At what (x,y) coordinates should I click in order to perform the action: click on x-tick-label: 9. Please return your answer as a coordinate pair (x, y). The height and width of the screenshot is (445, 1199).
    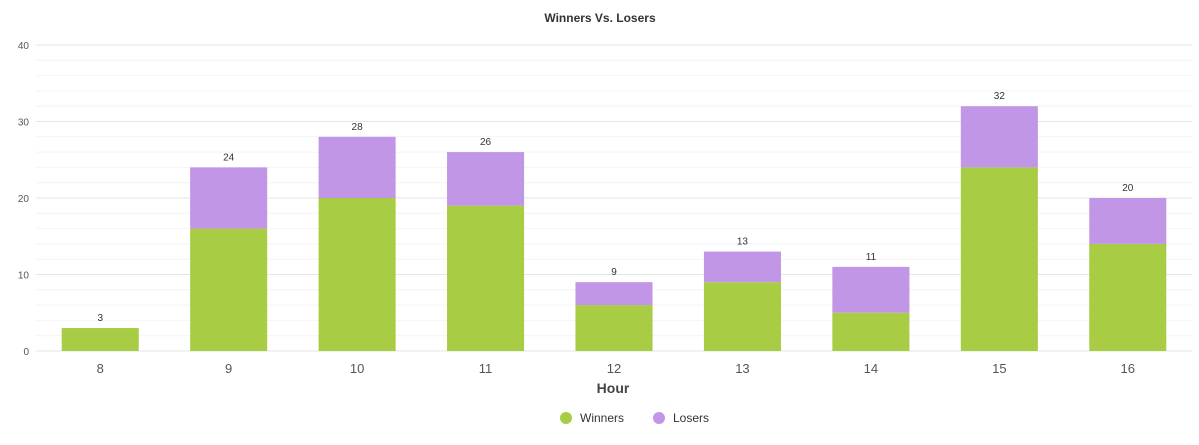
    Looking at the image, I should click on (228, 368).